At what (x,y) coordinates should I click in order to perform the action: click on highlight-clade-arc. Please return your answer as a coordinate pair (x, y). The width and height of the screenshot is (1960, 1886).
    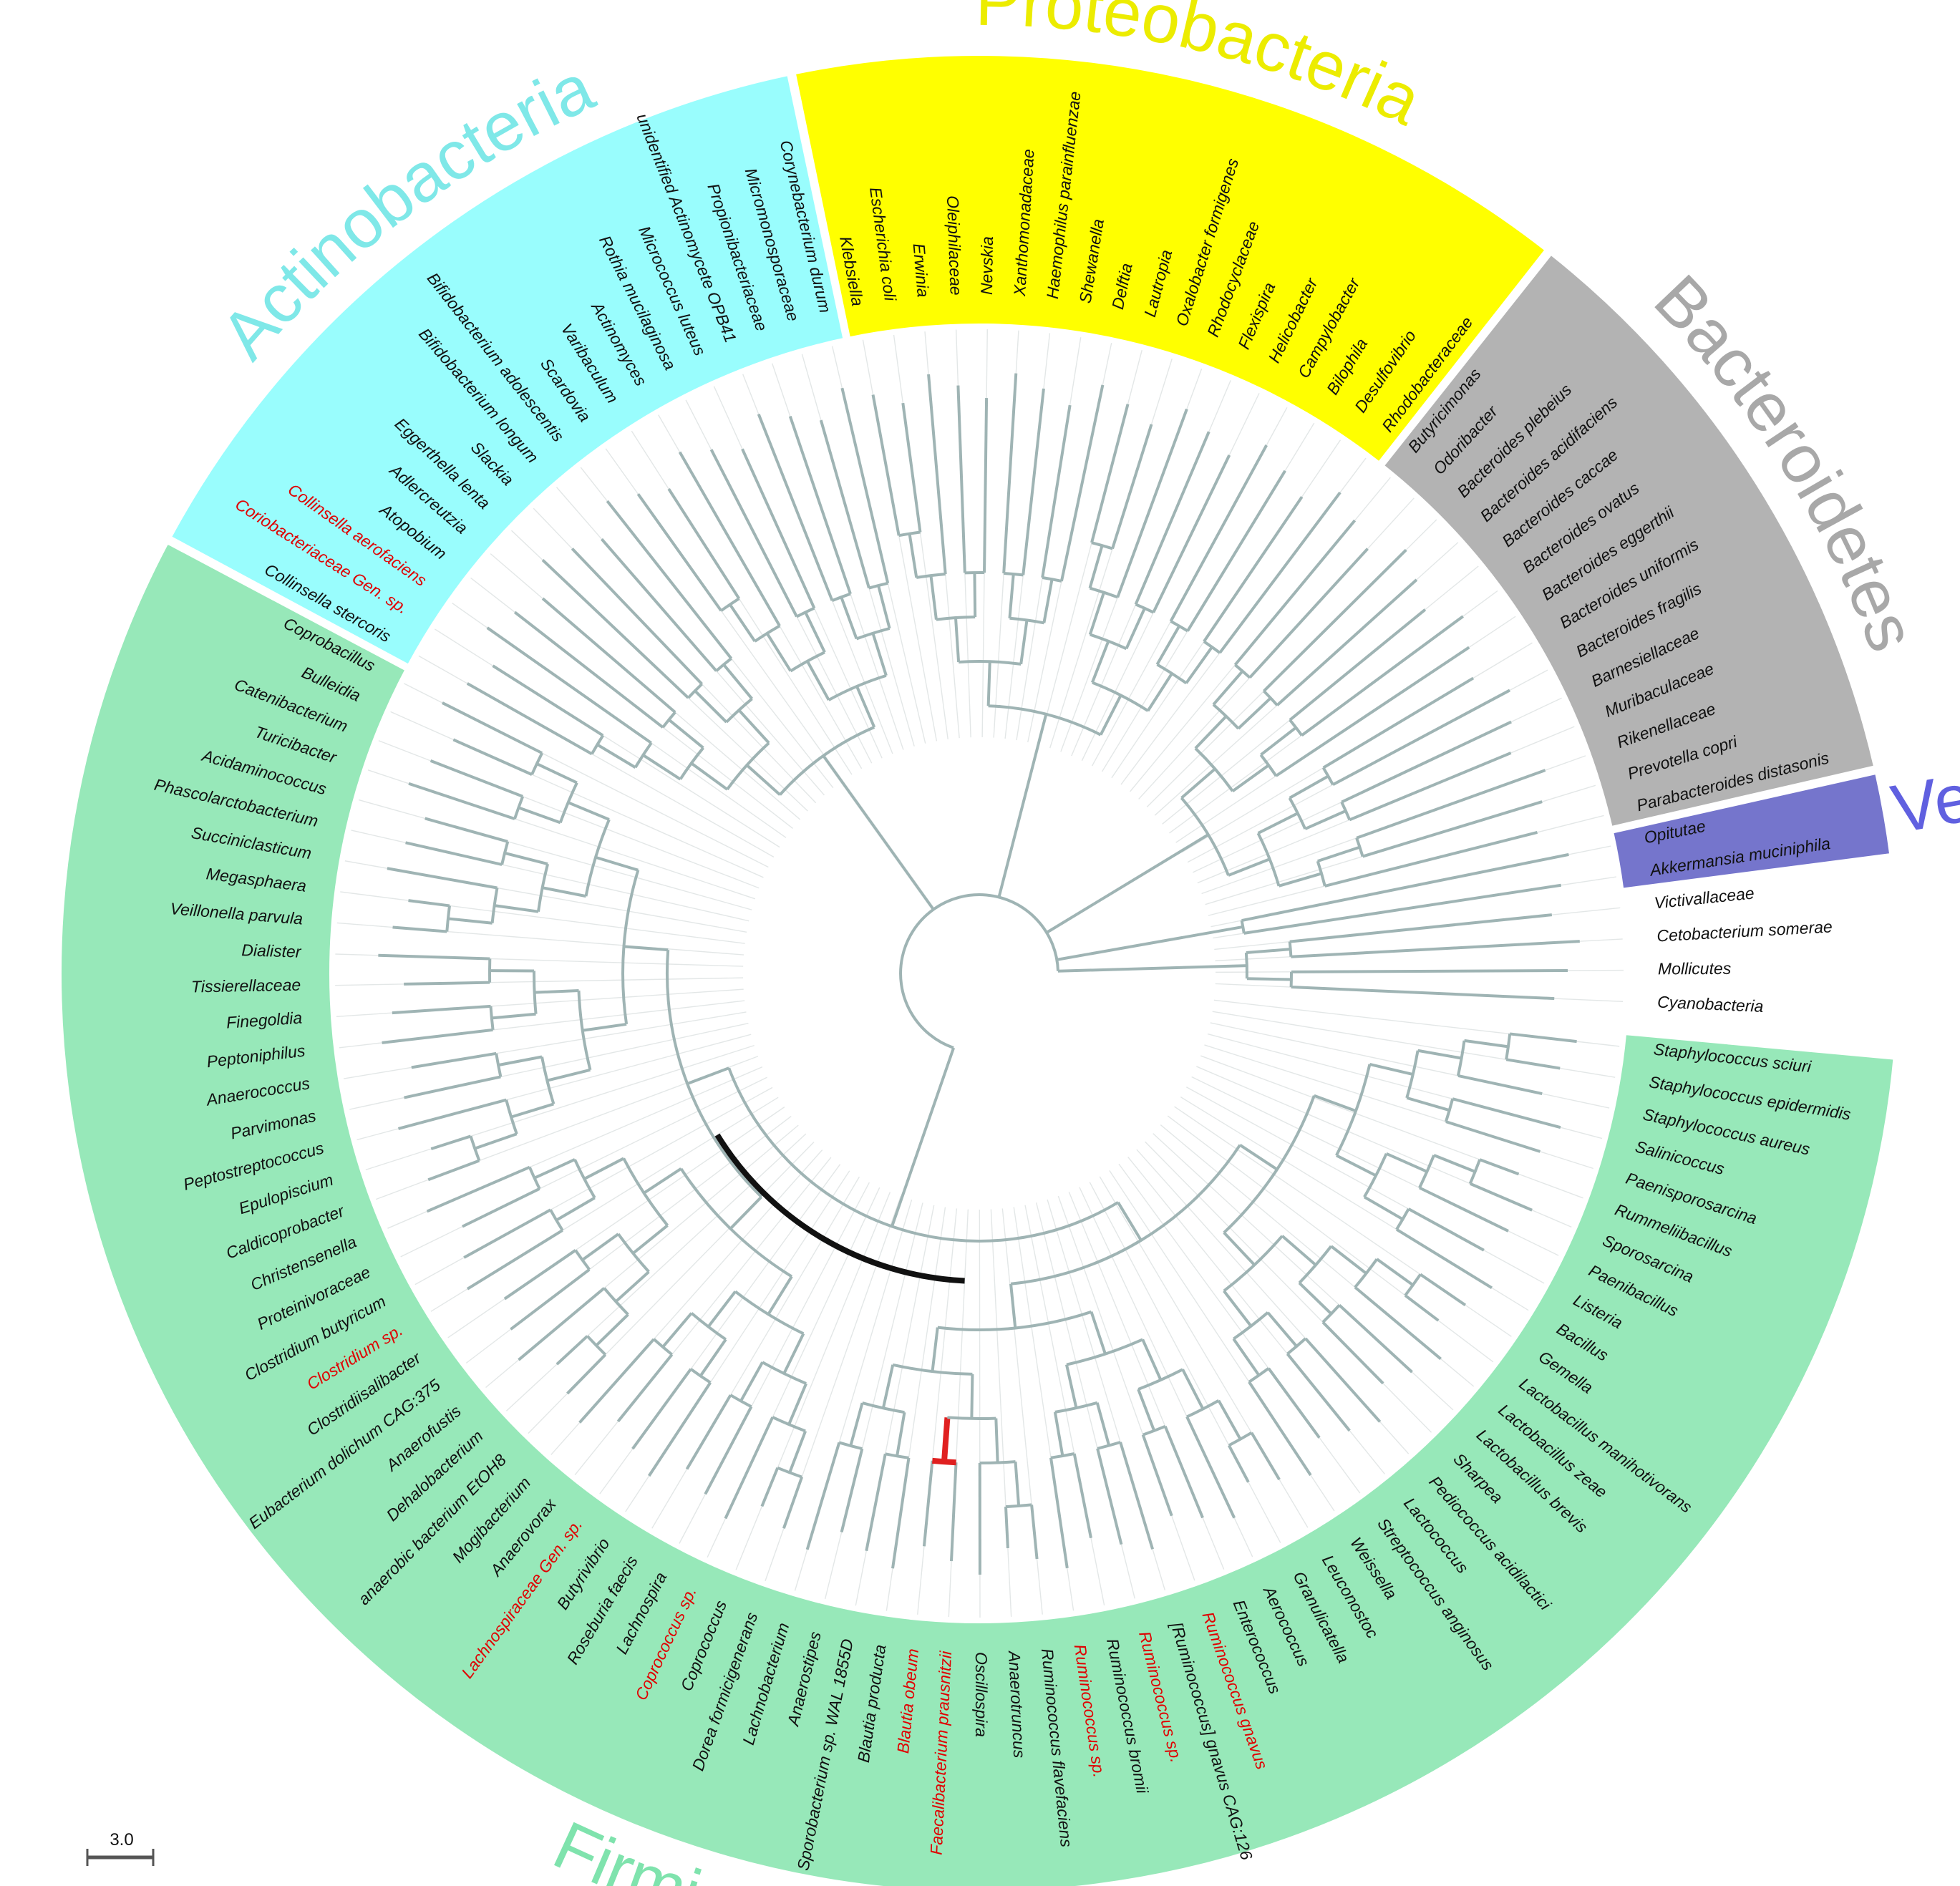
    Looking at the image, I should click on (839, 1208).